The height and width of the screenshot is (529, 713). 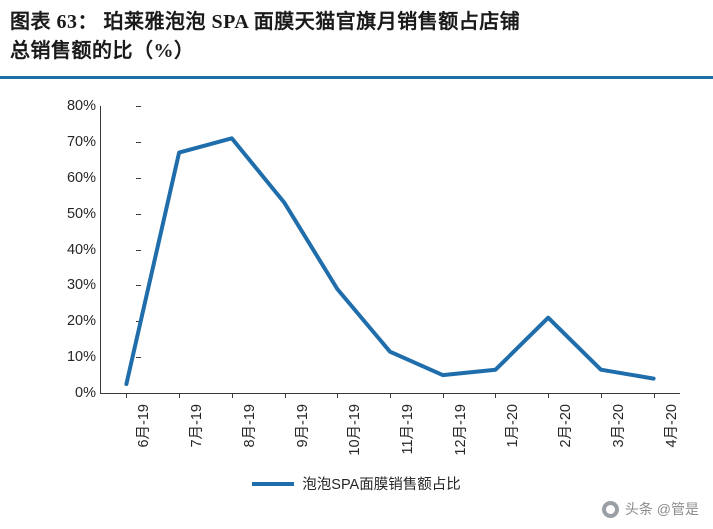 What do you see at coordinates (81, 213) in the screenshot?
I see `y-axis-tick-label: 50%` at bounding box center [81, 213].